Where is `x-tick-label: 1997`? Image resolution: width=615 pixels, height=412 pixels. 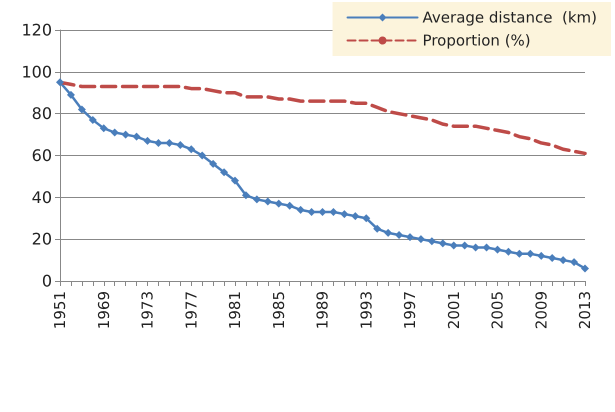 x-tick-label: 1997 is located at coordinates (410, 310).